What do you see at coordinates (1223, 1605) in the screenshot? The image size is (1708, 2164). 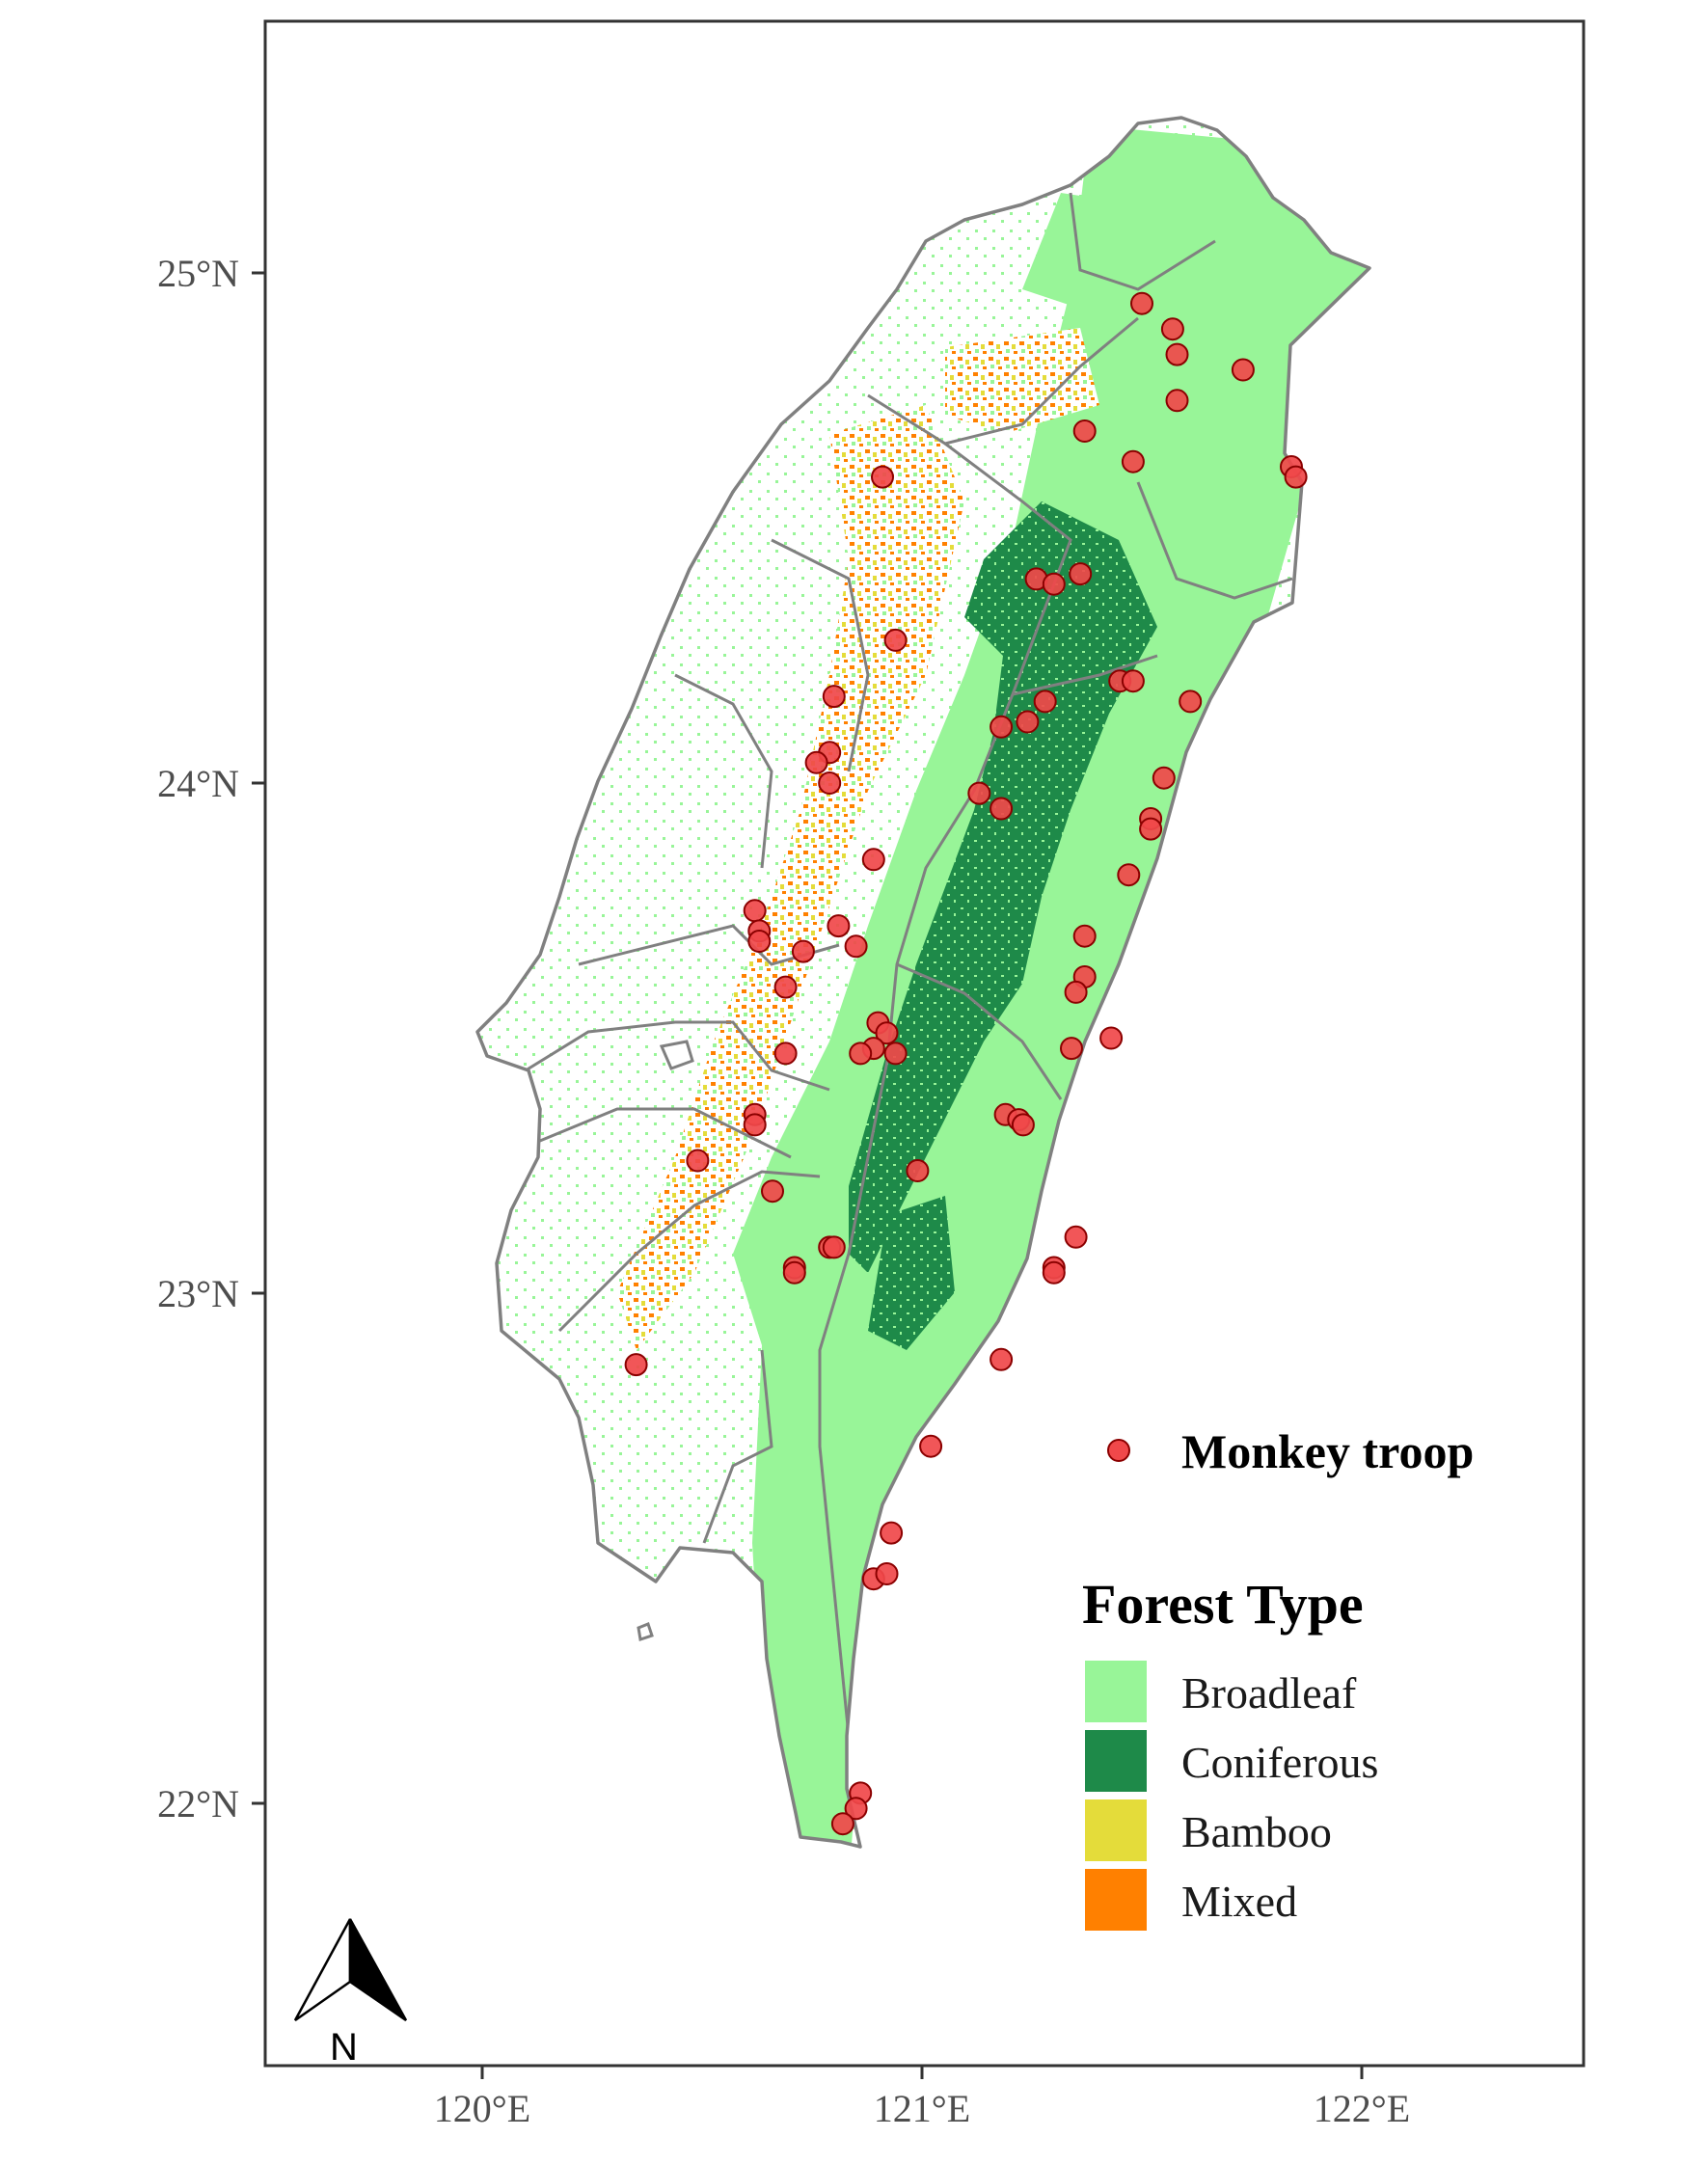 I see `legend-title: Forest Type` at bounding box center [1223, 1605].